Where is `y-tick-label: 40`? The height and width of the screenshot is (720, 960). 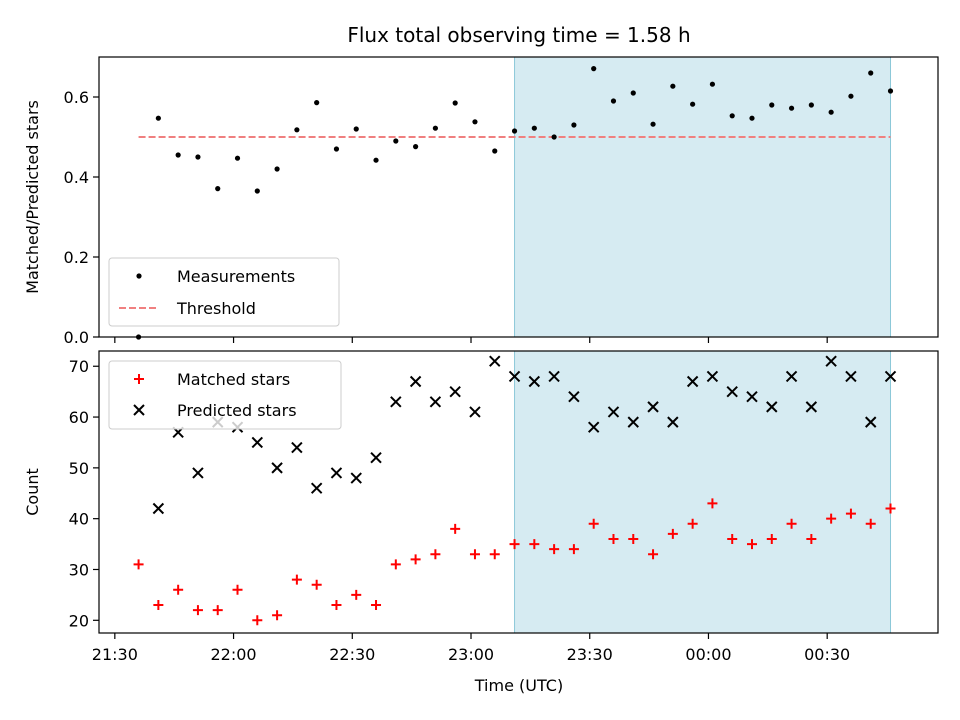 y-tick-label: 40 is located at coordinates (79, 519).